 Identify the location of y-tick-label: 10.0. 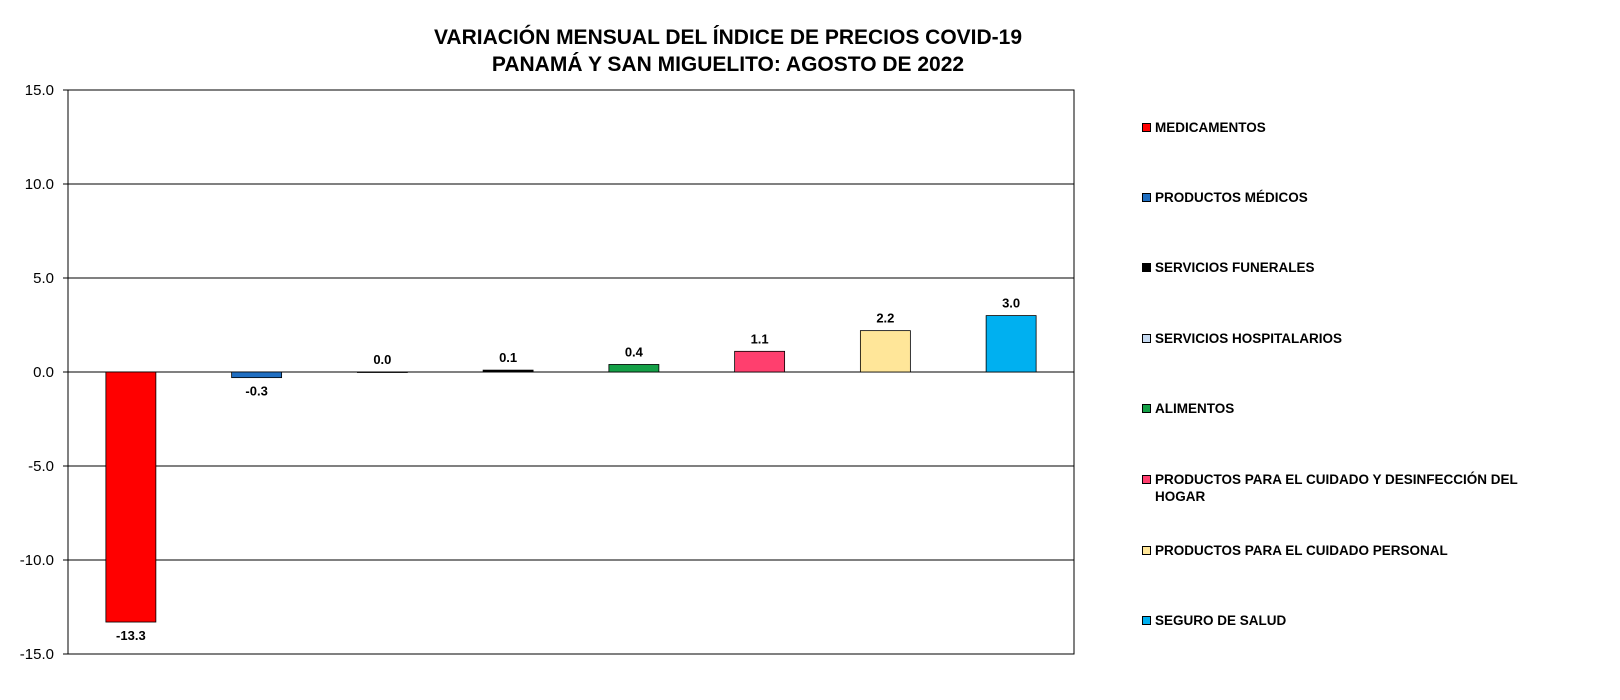
(39, 184).